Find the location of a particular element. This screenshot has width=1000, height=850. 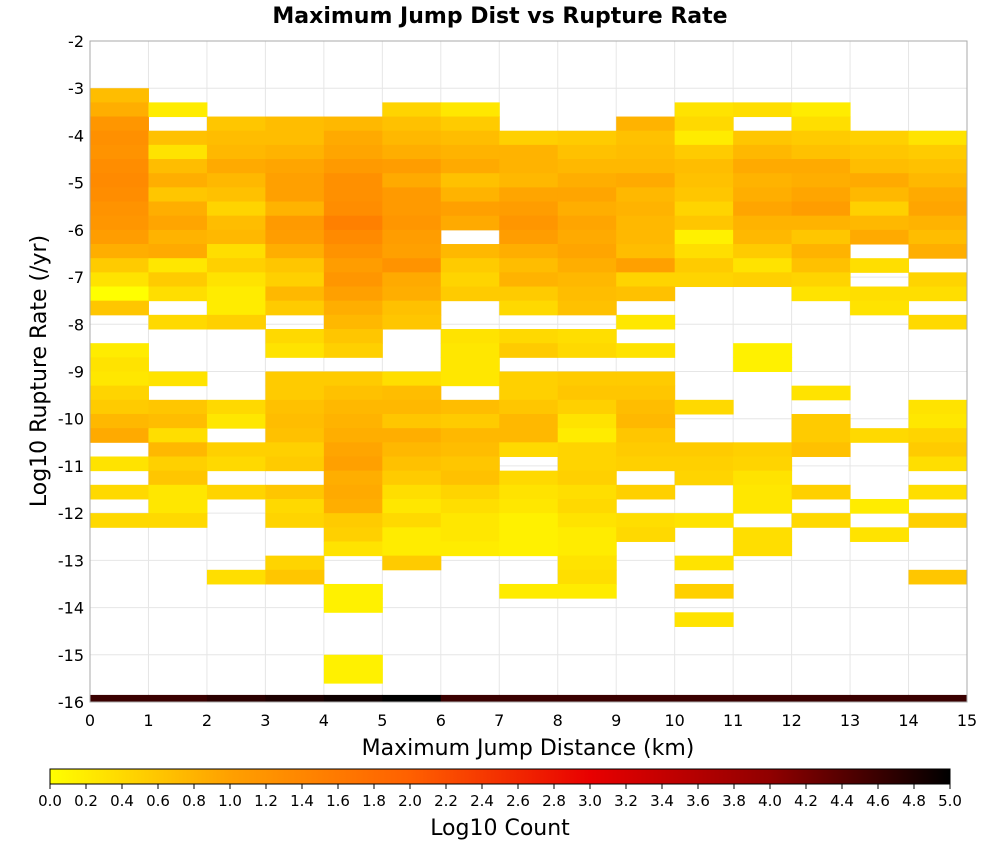

colorbar-tick-label: 3.0 is located at coordinates (590, 801).